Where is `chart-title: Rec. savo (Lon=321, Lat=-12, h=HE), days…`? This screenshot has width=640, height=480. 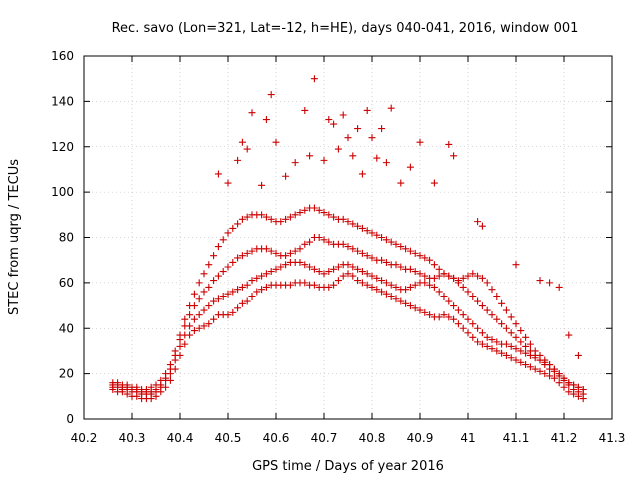
chart-title: Rec. savo (Lon=321, Lat=-12, h=HE), days… is located at coordinates (345, 28).